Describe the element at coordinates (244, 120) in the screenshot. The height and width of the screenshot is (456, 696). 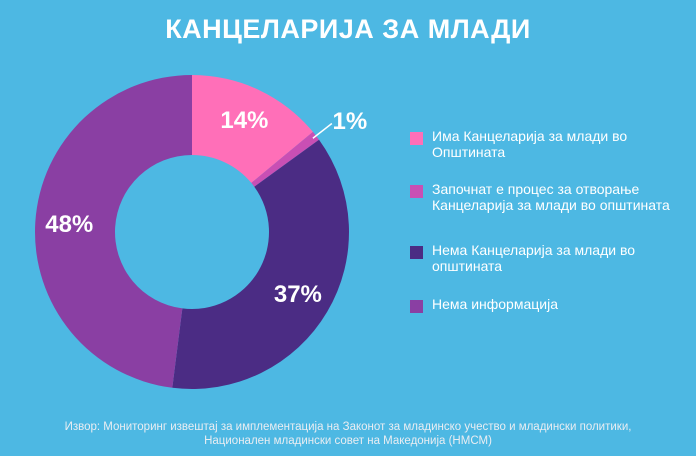
I see `data-label-1: 14%` at that location.